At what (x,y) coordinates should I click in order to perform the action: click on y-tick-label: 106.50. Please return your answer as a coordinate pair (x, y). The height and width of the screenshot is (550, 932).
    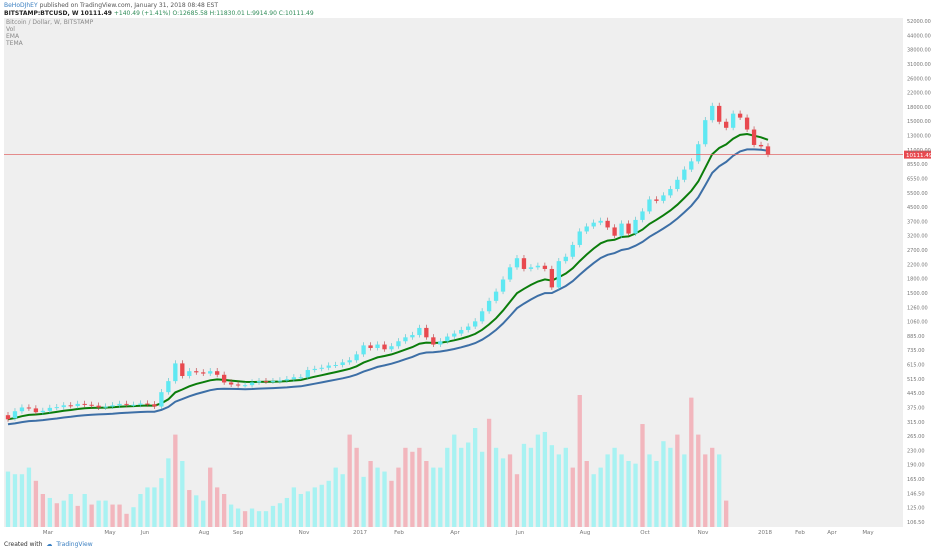
    Looking at the image, I should click on (916, 523).